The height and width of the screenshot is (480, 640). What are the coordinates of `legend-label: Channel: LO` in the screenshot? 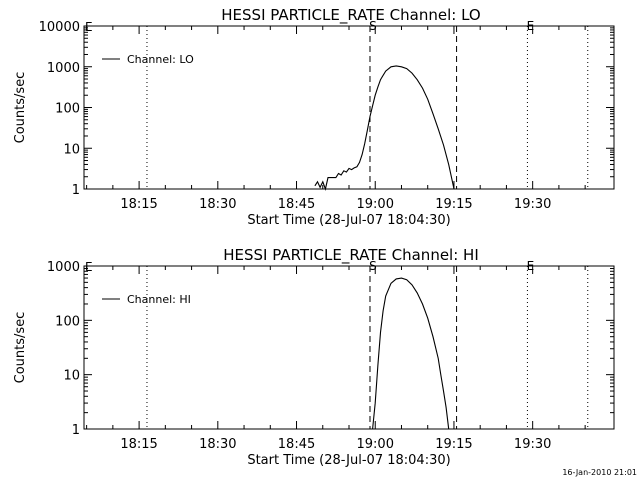 It's located at (160, 59).